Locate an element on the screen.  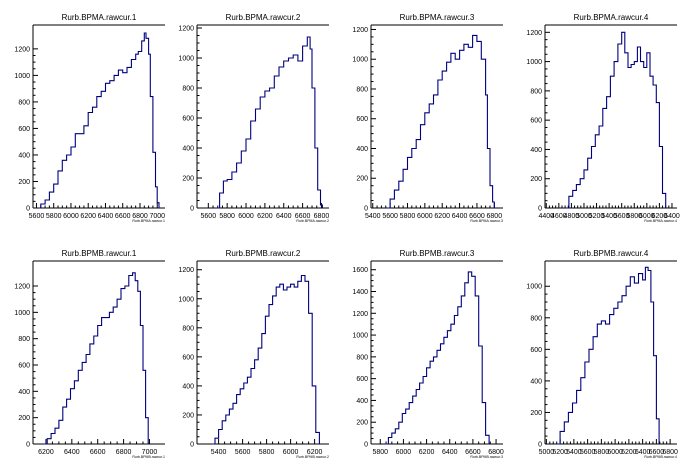
chart-title: Rurb.BPMA.rawcur.3 is located at coordinates (437, 17).